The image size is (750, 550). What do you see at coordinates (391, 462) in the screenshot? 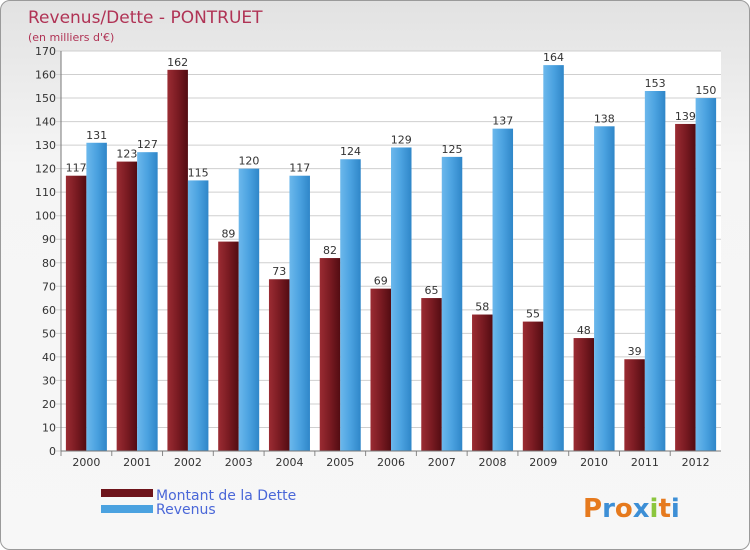
I see `x-tick-label: 2006` at bounding box center [391, 462].